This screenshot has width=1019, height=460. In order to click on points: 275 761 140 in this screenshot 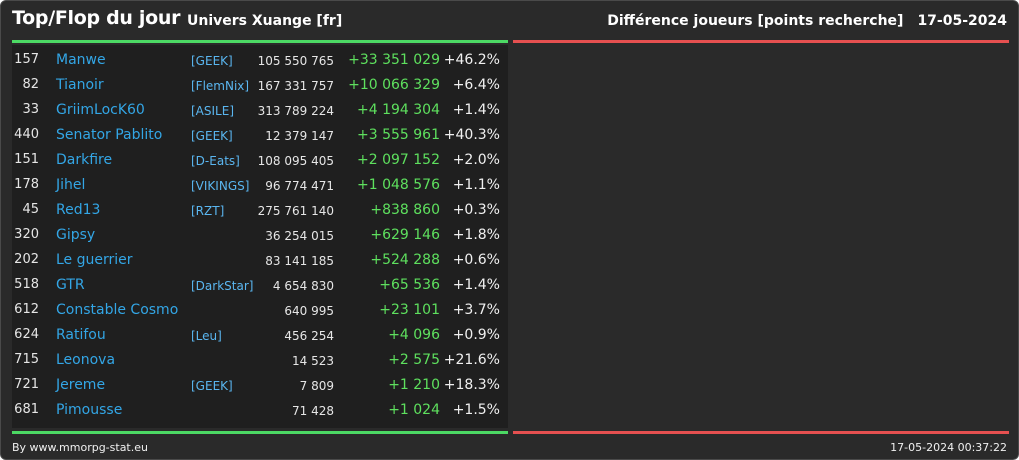, I will do `click(295, 211)`.